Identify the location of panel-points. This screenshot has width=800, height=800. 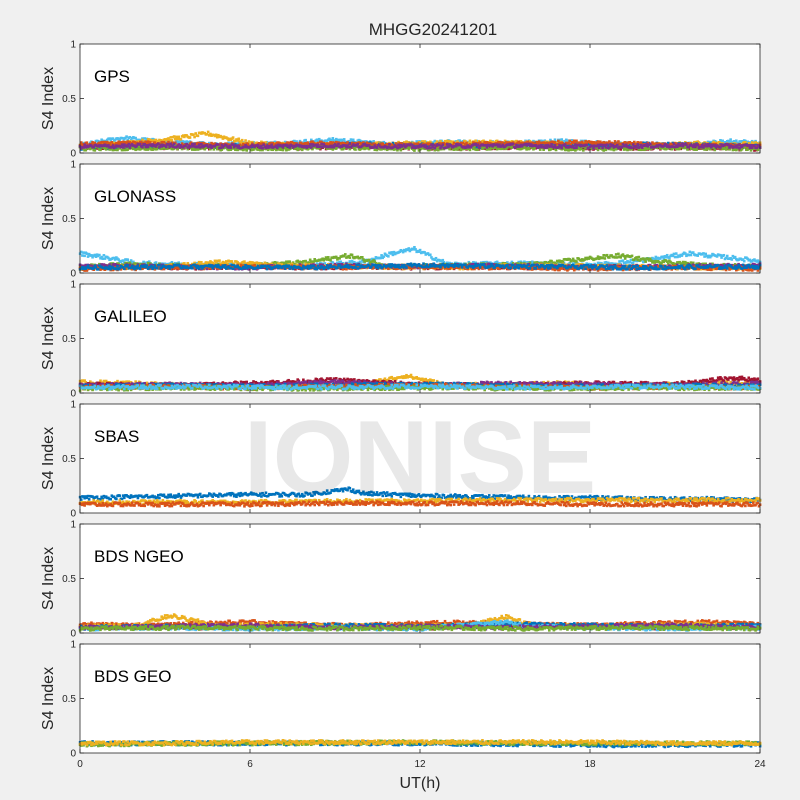
(420, 258).